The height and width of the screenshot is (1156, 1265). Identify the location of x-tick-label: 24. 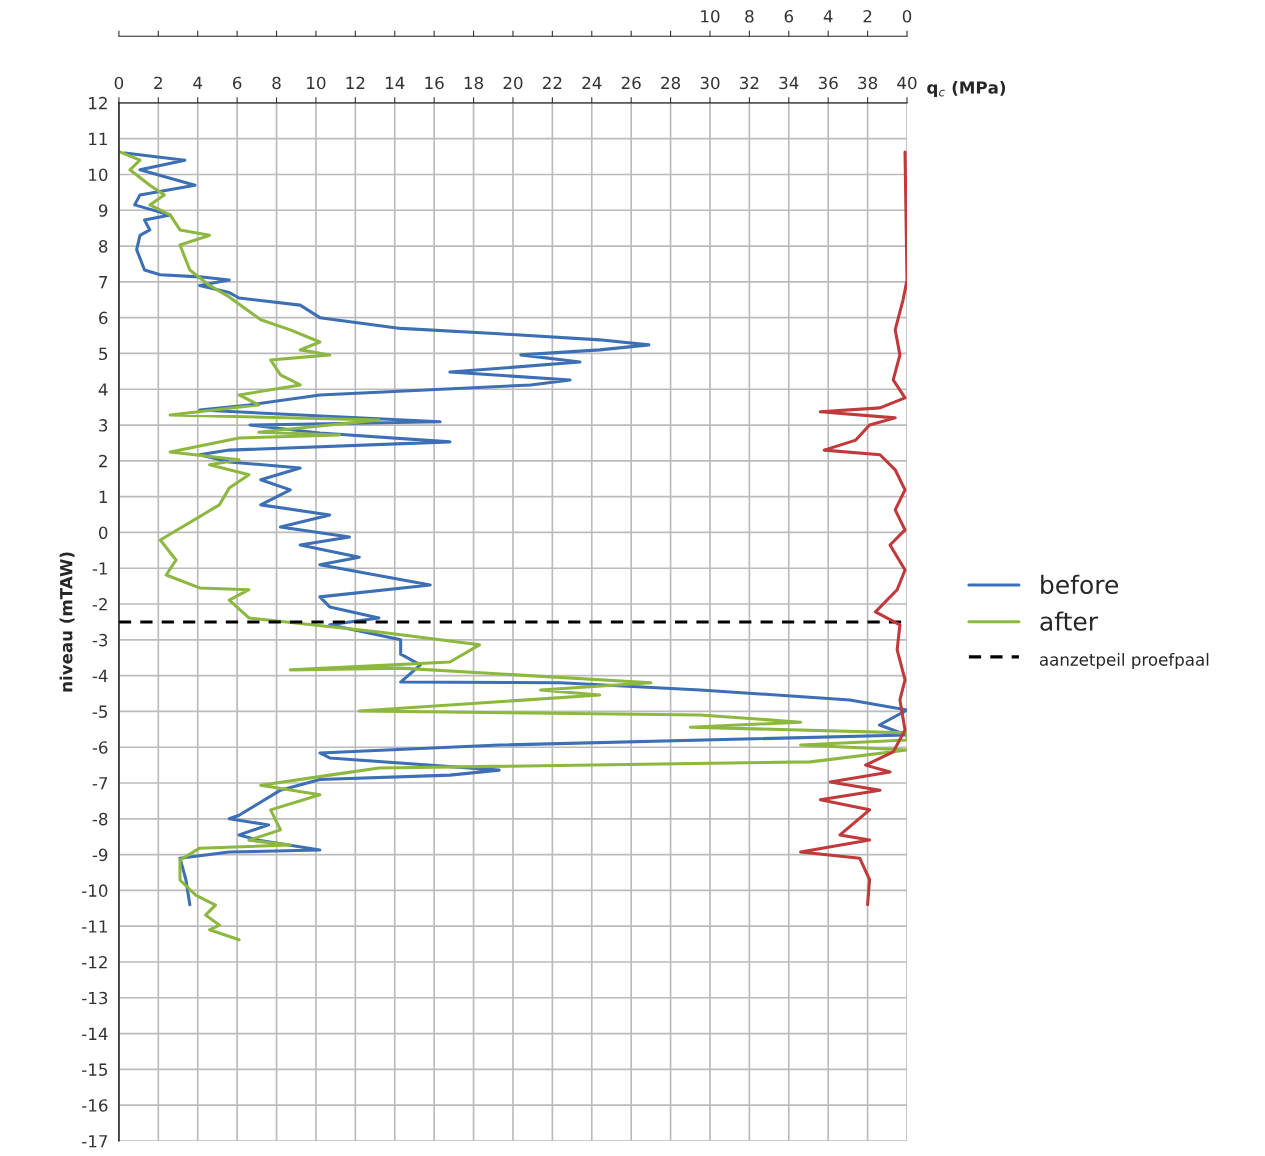
(592, 82).